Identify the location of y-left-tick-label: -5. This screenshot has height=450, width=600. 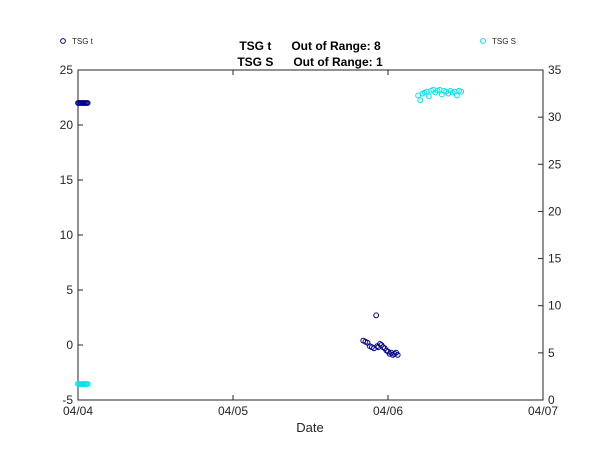
(67, 400).